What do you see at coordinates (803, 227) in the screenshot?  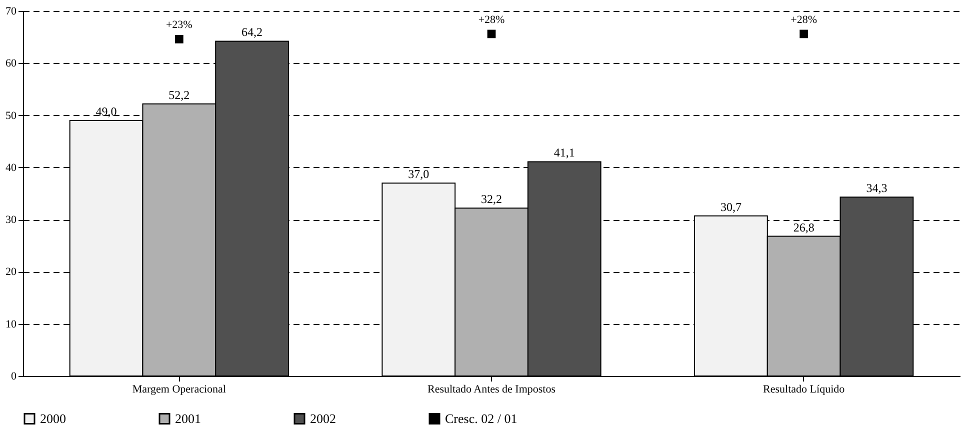 I see `data-label: 26,8` at bounding box center [803, 227].